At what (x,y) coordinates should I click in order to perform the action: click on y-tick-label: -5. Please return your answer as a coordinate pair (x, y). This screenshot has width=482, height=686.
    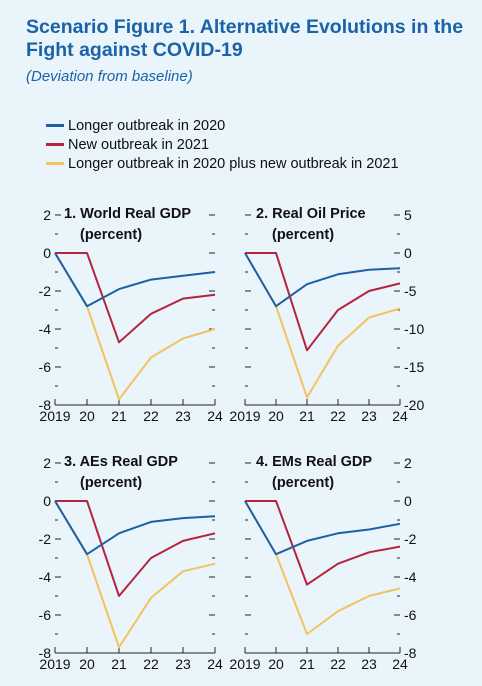
    Looking at the image, I should click on (410, 291).